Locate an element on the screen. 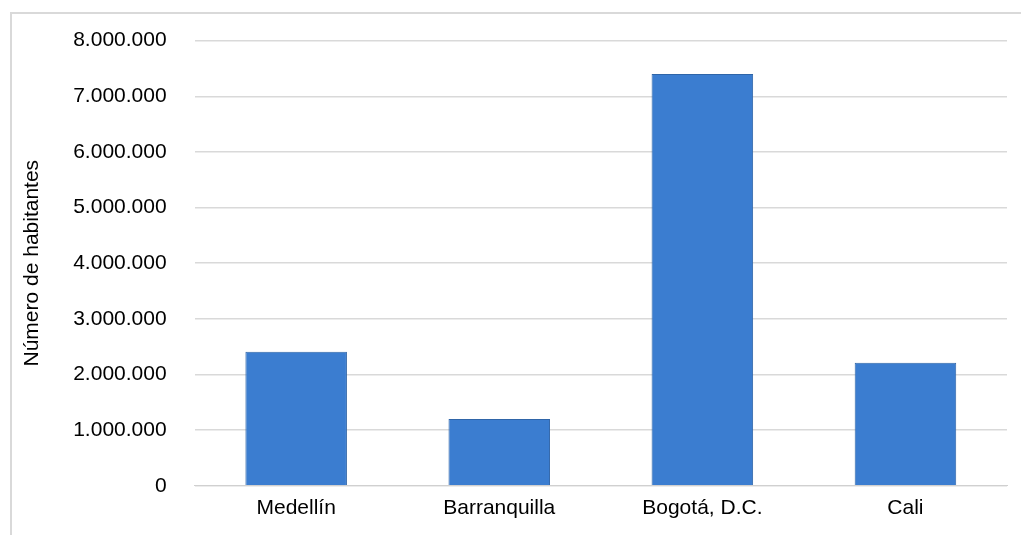 This screenshot has width=1021, height=535. y-tick-label: 7.000.000 is located at coordinates (120, 95).